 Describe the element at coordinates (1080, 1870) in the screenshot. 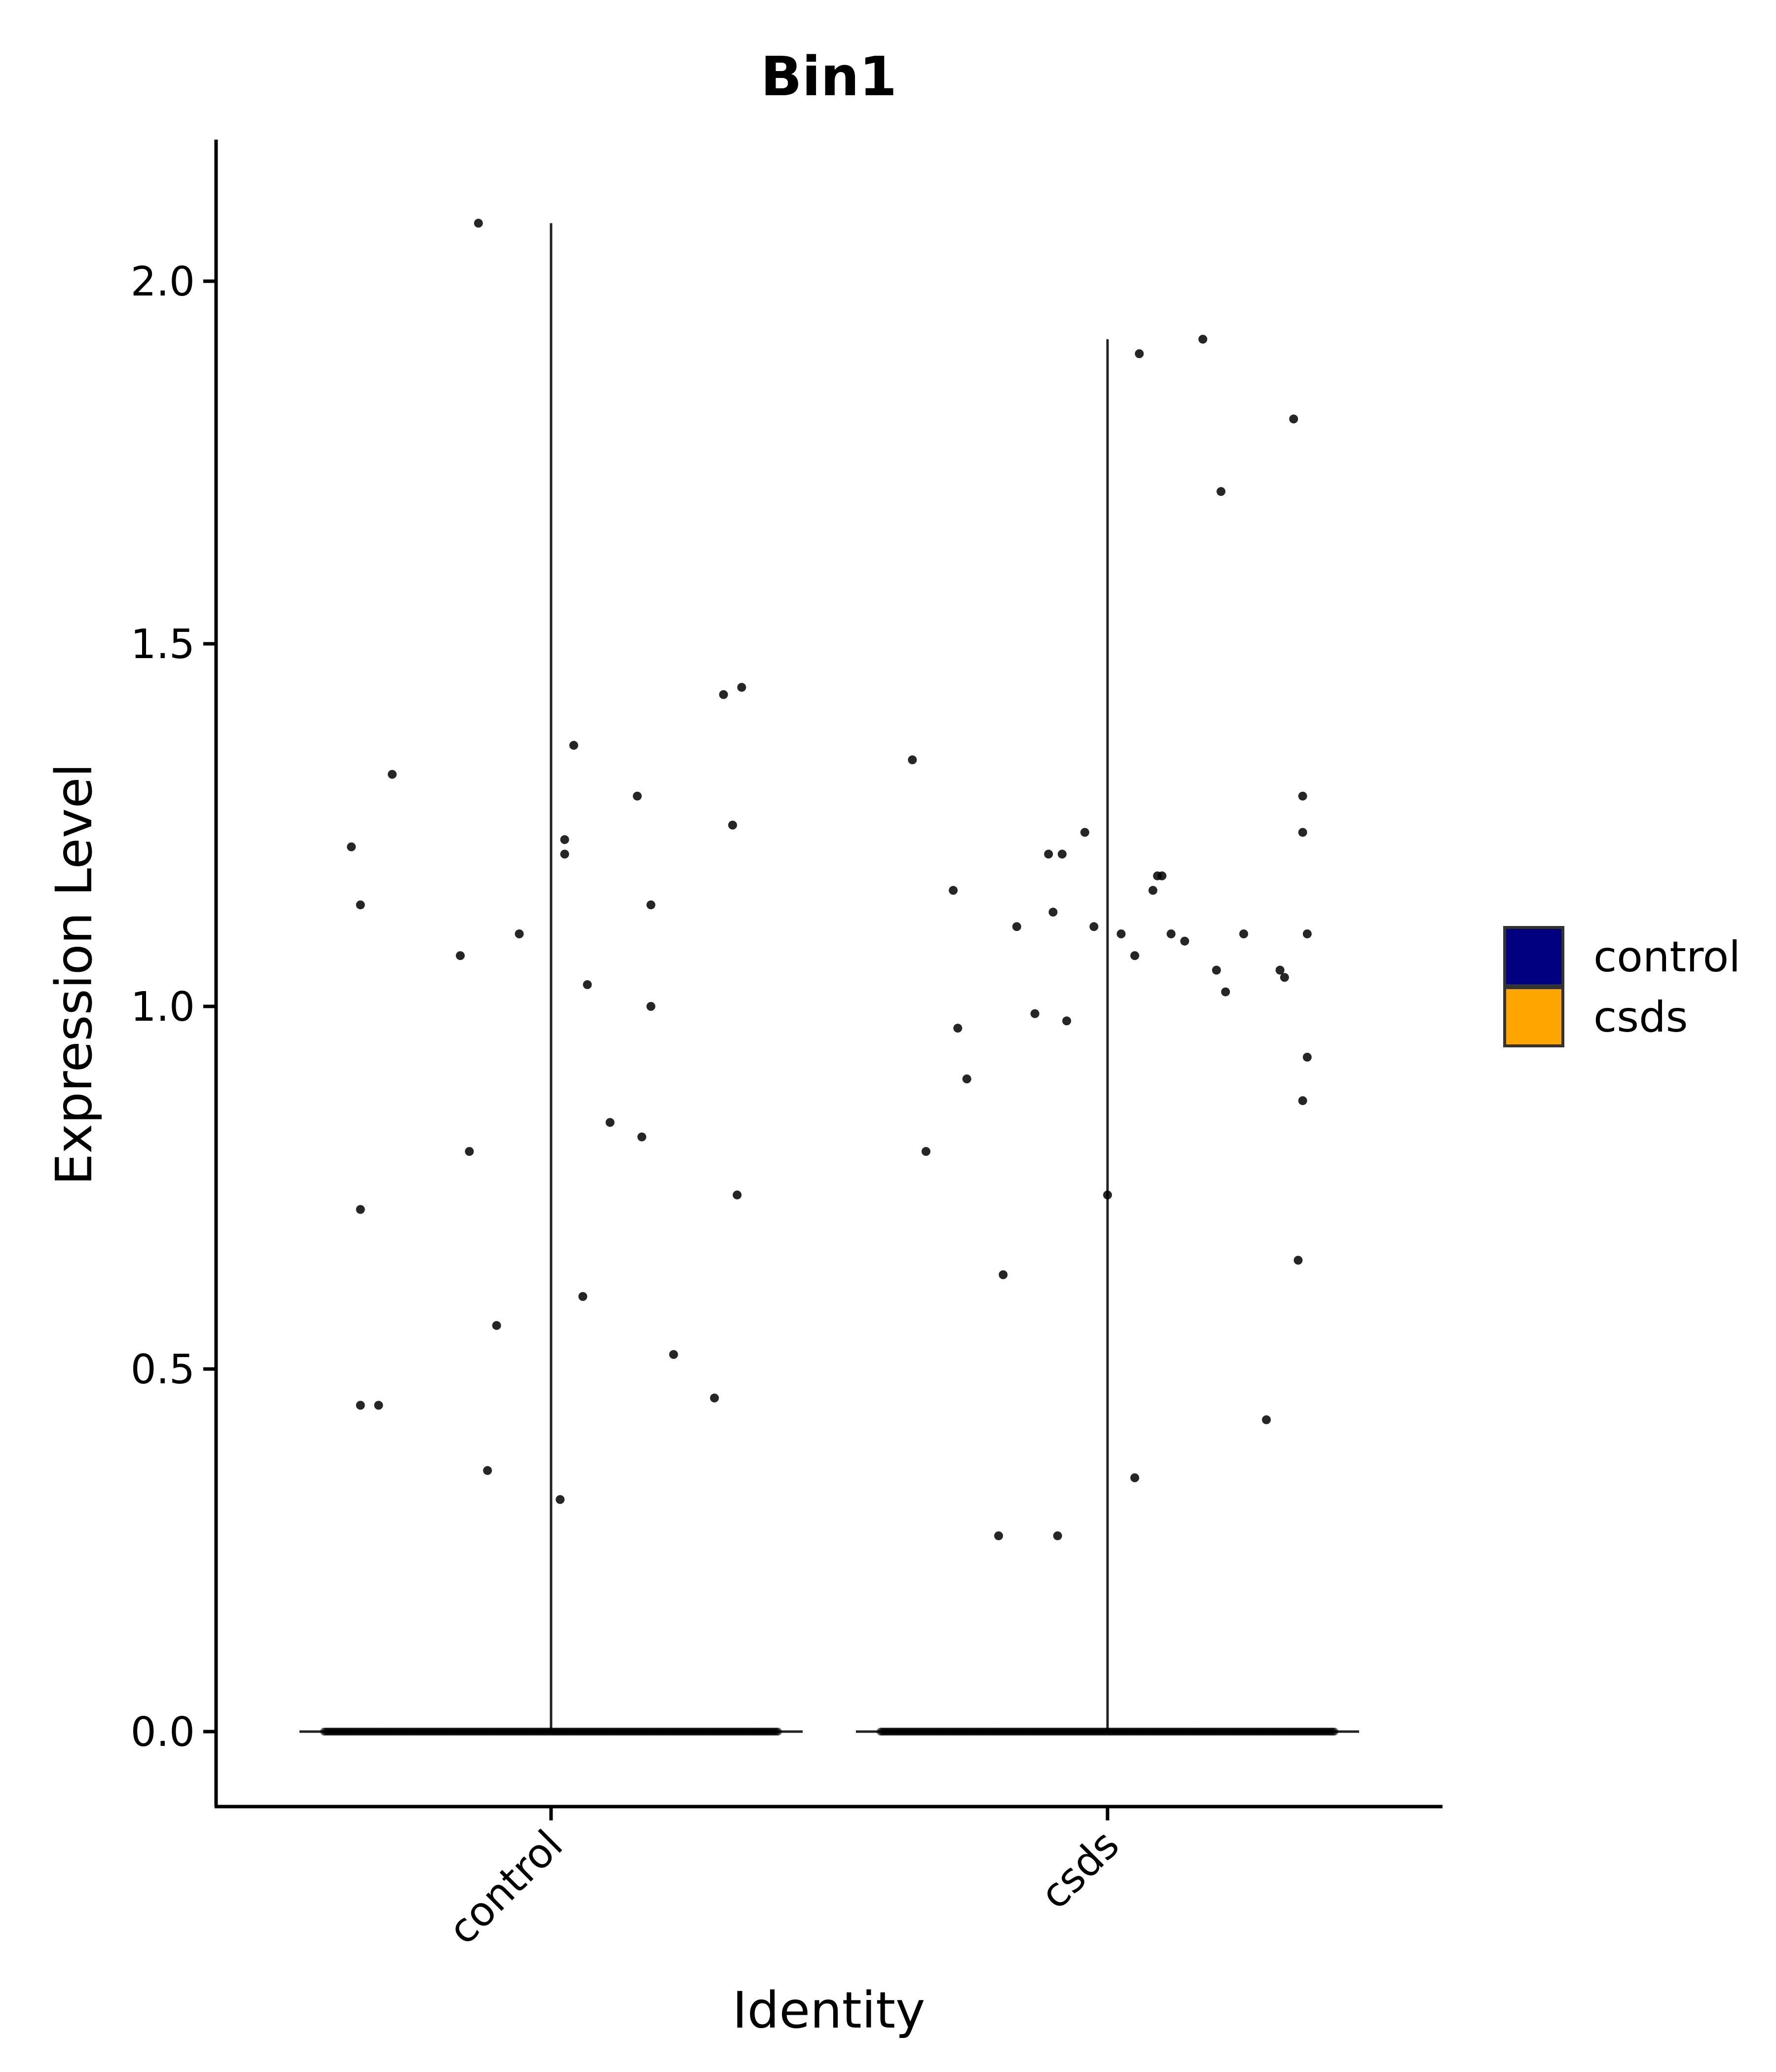

I see `x-tick-label: csds` at that location.